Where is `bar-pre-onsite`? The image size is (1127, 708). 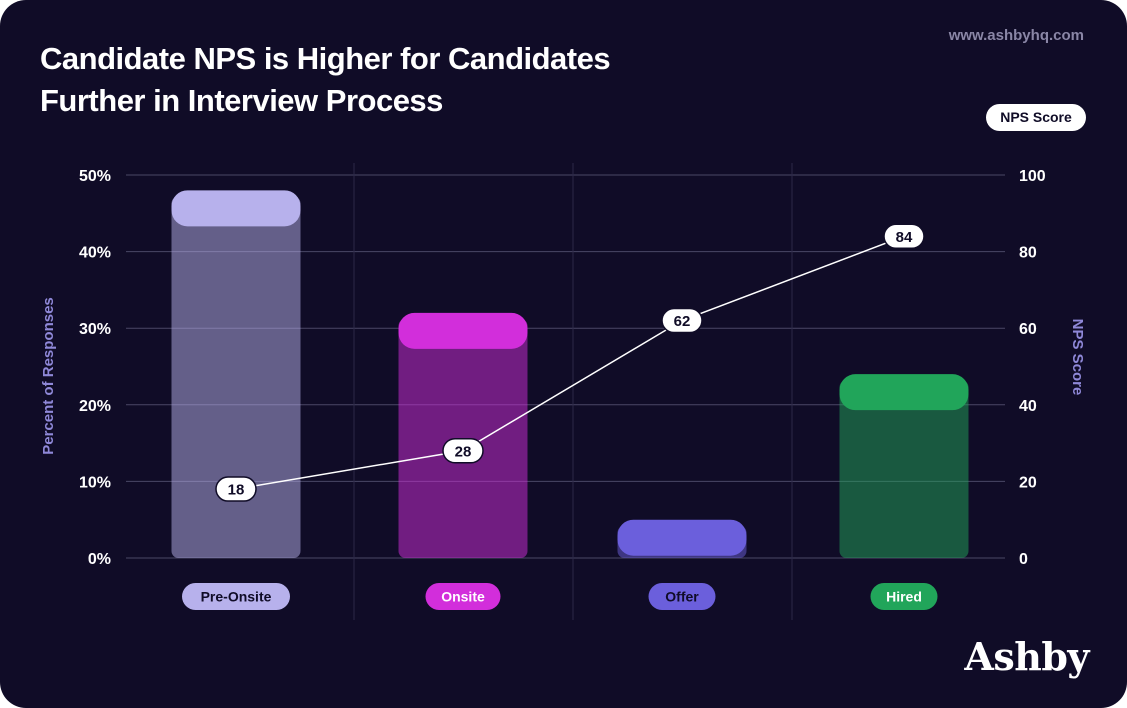 bar-pre-onsite is located at coordinates (236, 374).